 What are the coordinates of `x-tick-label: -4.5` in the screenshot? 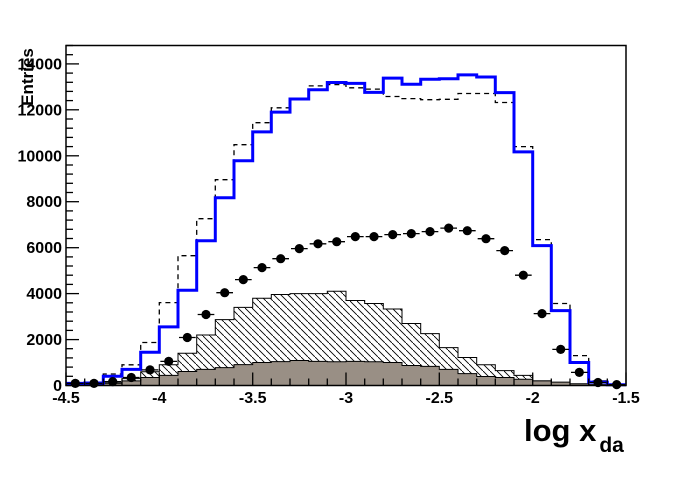 It's located at (66, 398).